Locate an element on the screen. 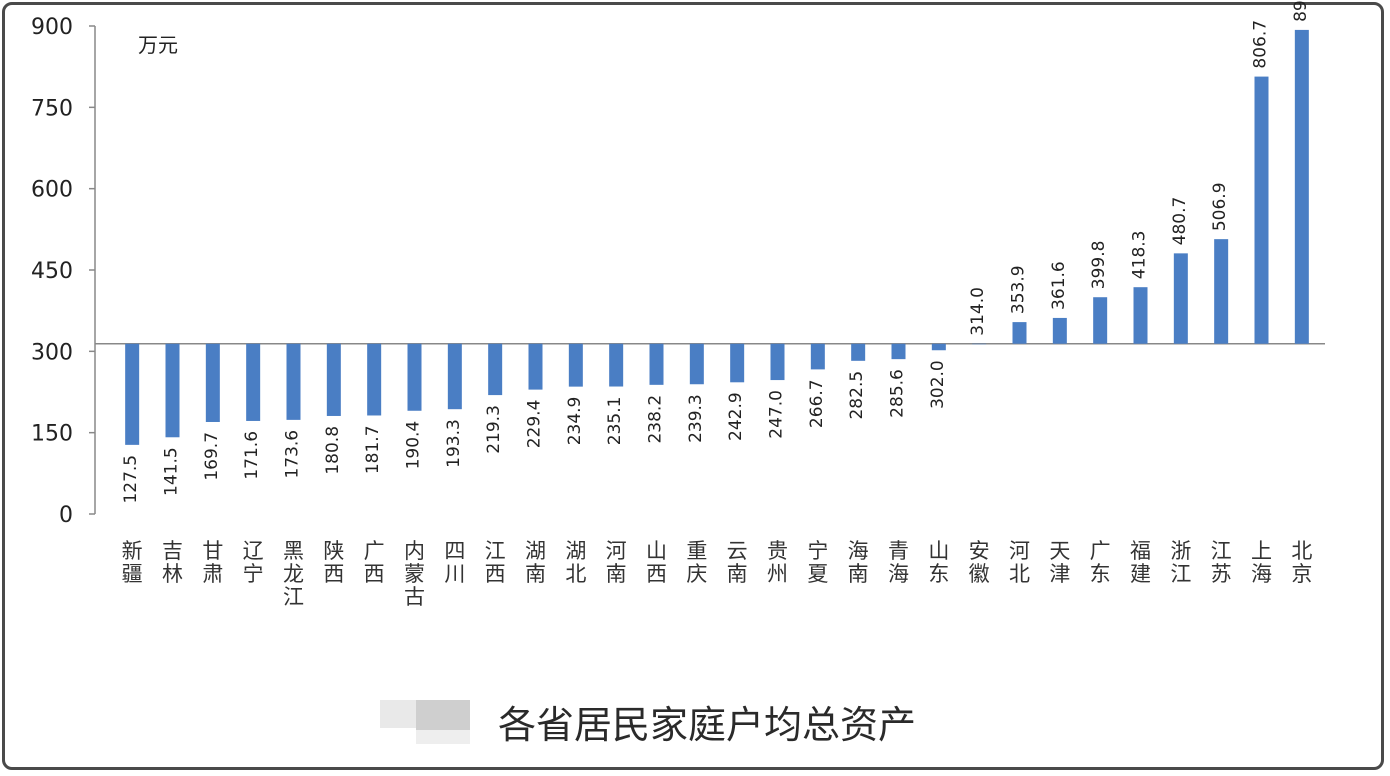 This screenshot has width=1390, height=776. category-label: 山西 is located at coordinates (656, 562).